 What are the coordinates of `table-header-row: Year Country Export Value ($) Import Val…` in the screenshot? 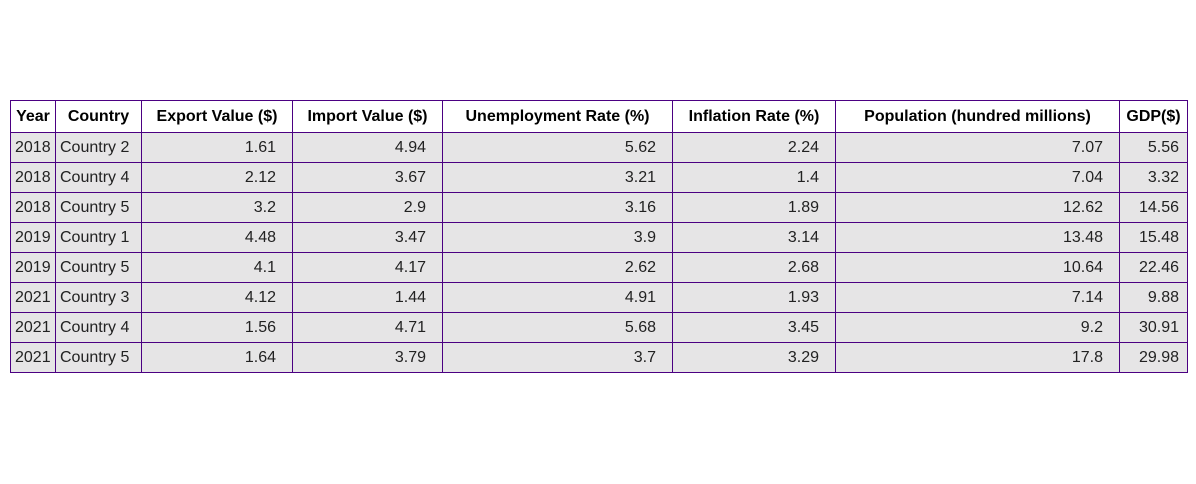 It's located at (599, 116).